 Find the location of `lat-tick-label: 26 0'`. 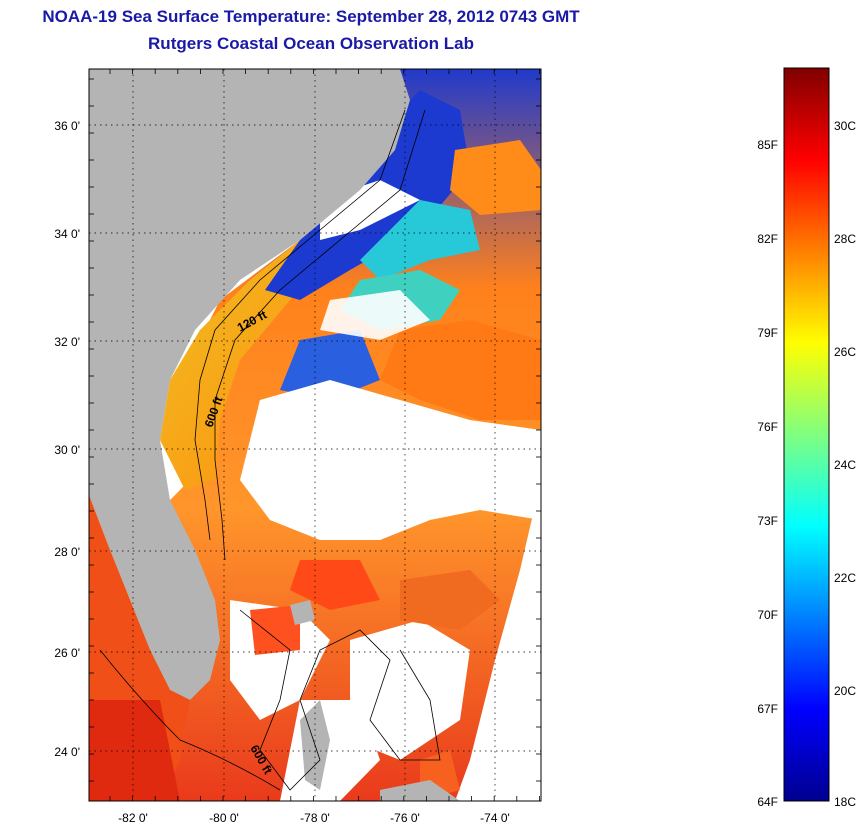

lat-tick-label: 26 0' is located at coordinates (67, 653).